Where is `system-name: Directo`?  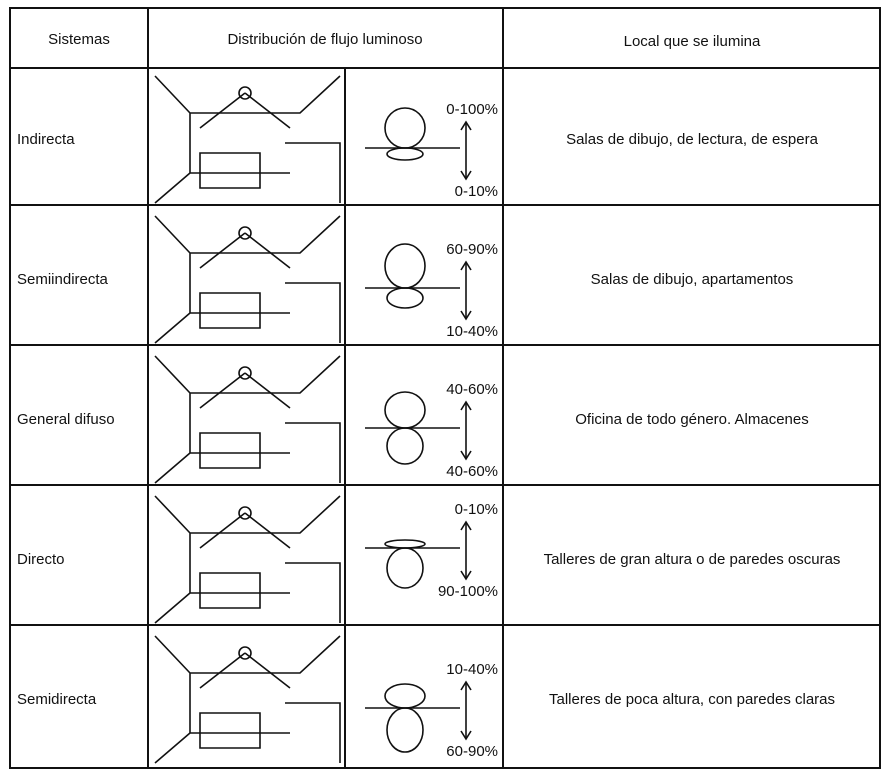 system-name: Directo is located at coordinates (41, 559).